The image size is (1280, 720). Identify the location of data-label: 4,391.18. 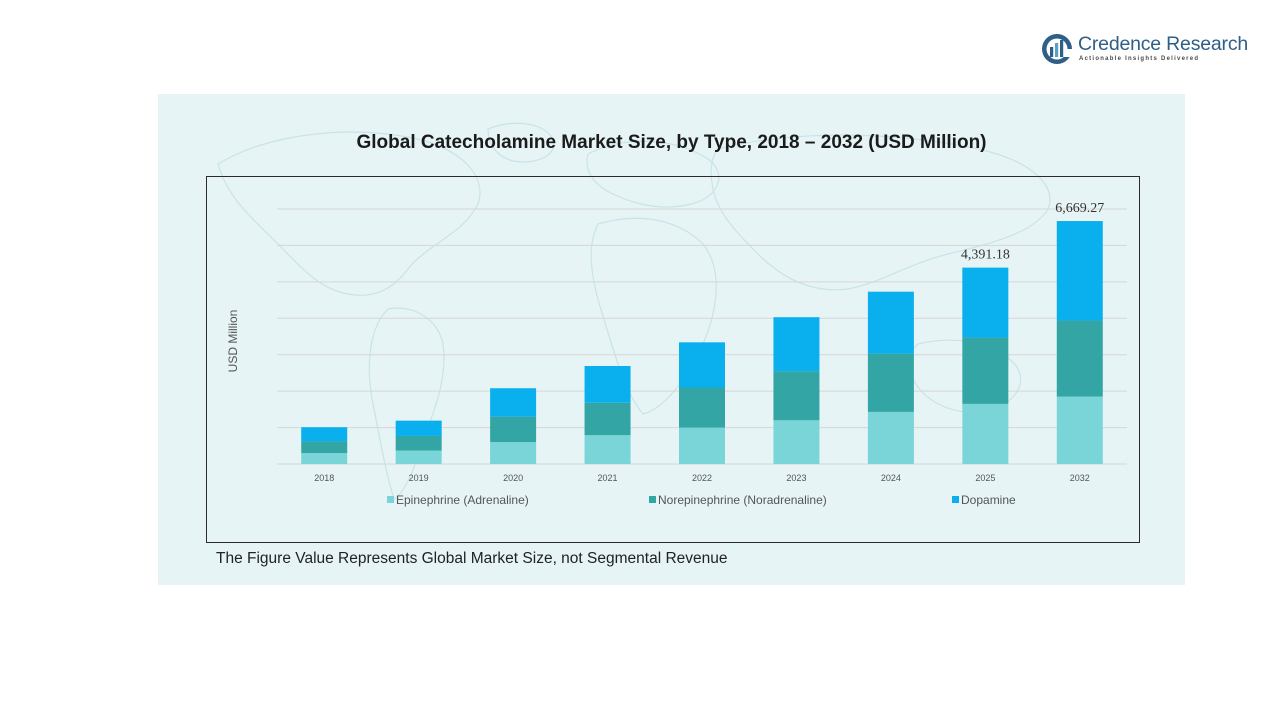
(985, 255).